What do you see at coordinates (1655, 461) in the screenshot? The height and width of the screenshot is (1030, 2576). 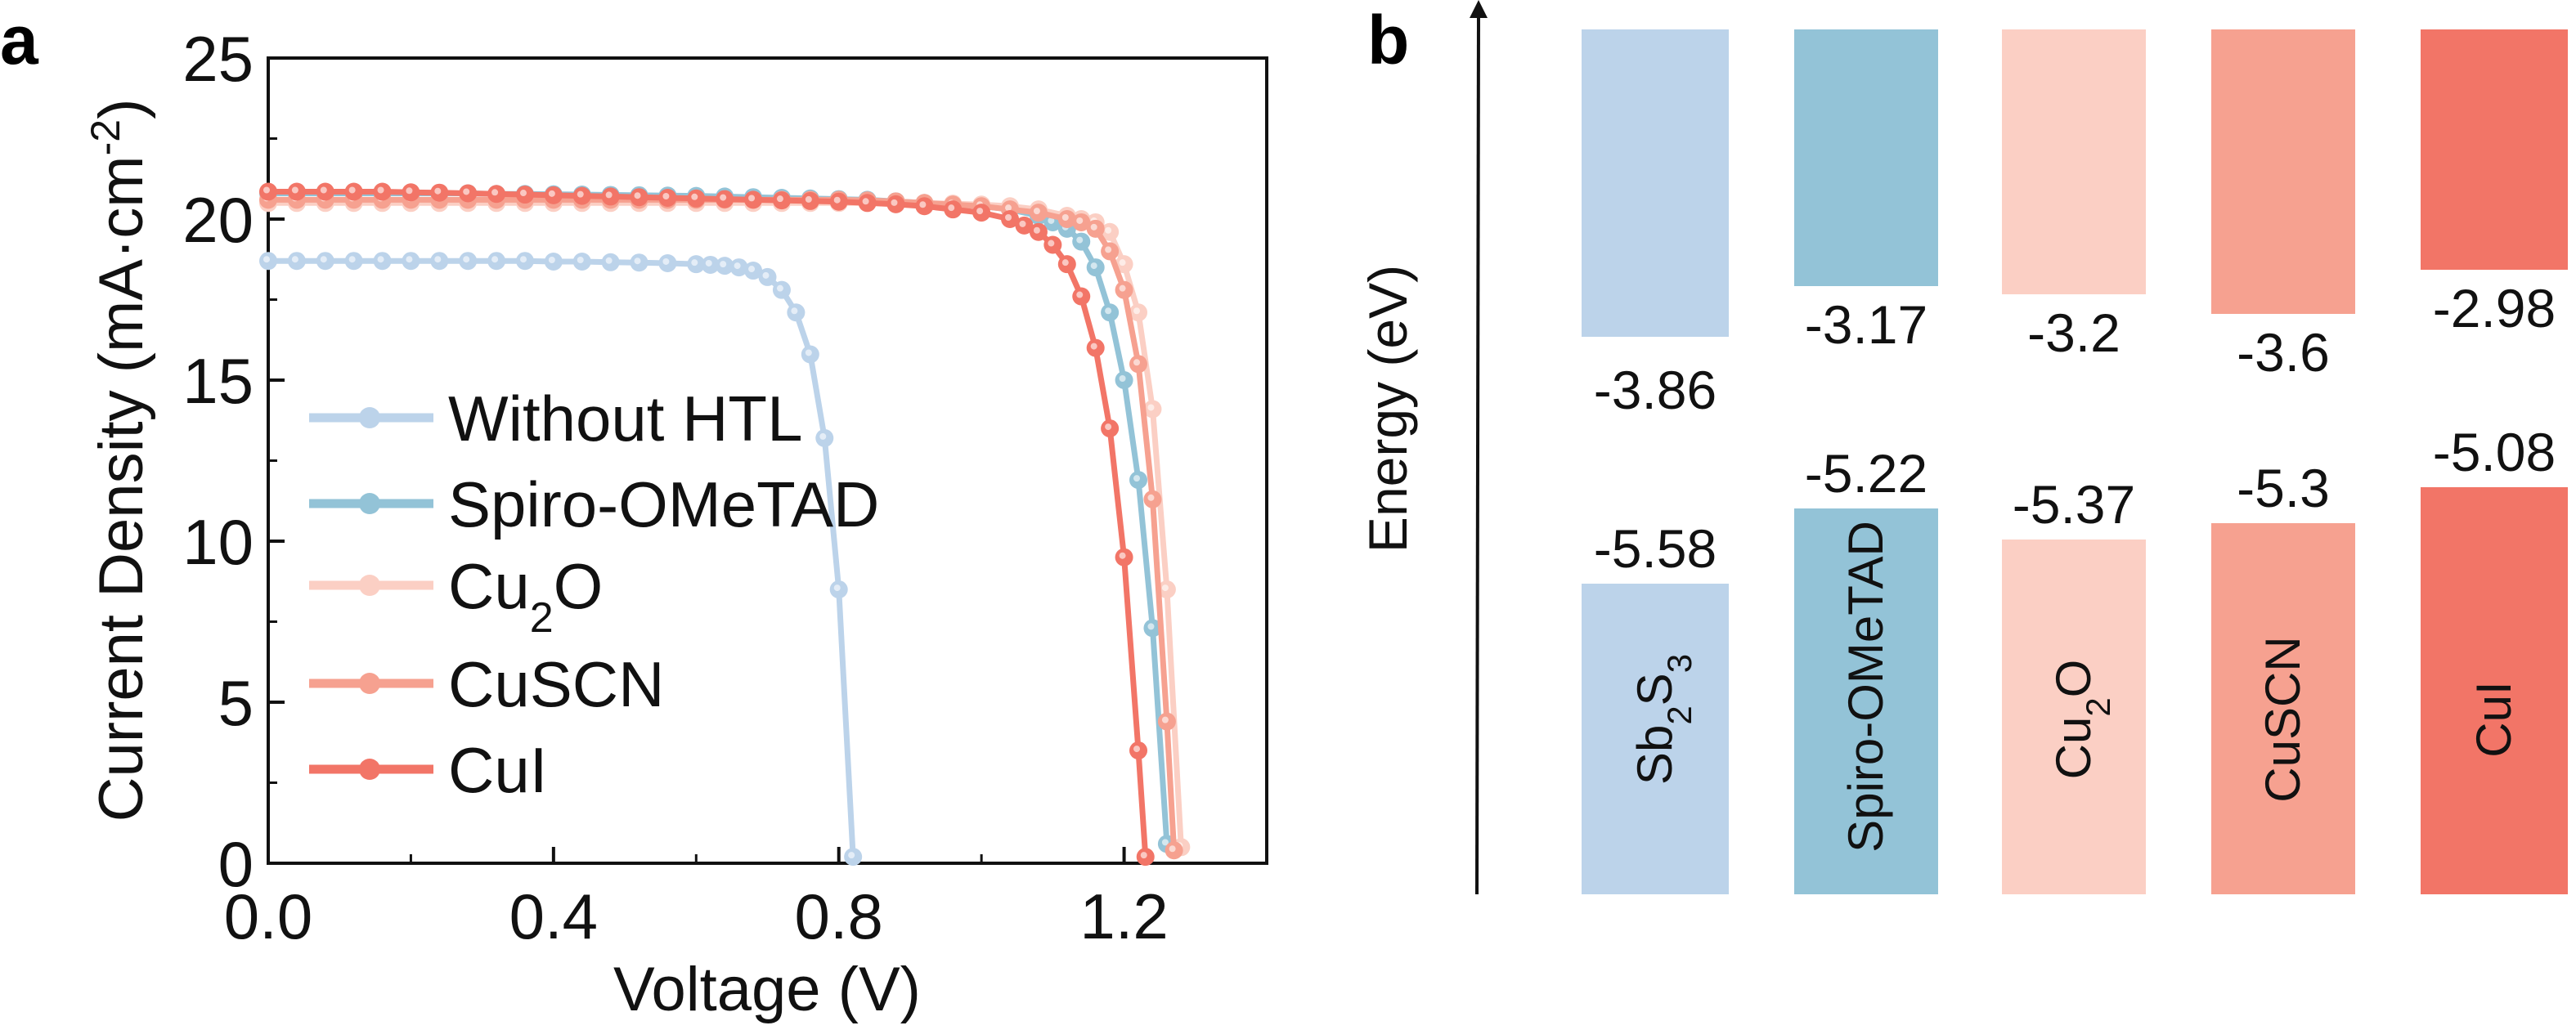 I see `band-sb2s3: -3.86 -5.58 Sb2S3` at bounding box center [1655, 461].